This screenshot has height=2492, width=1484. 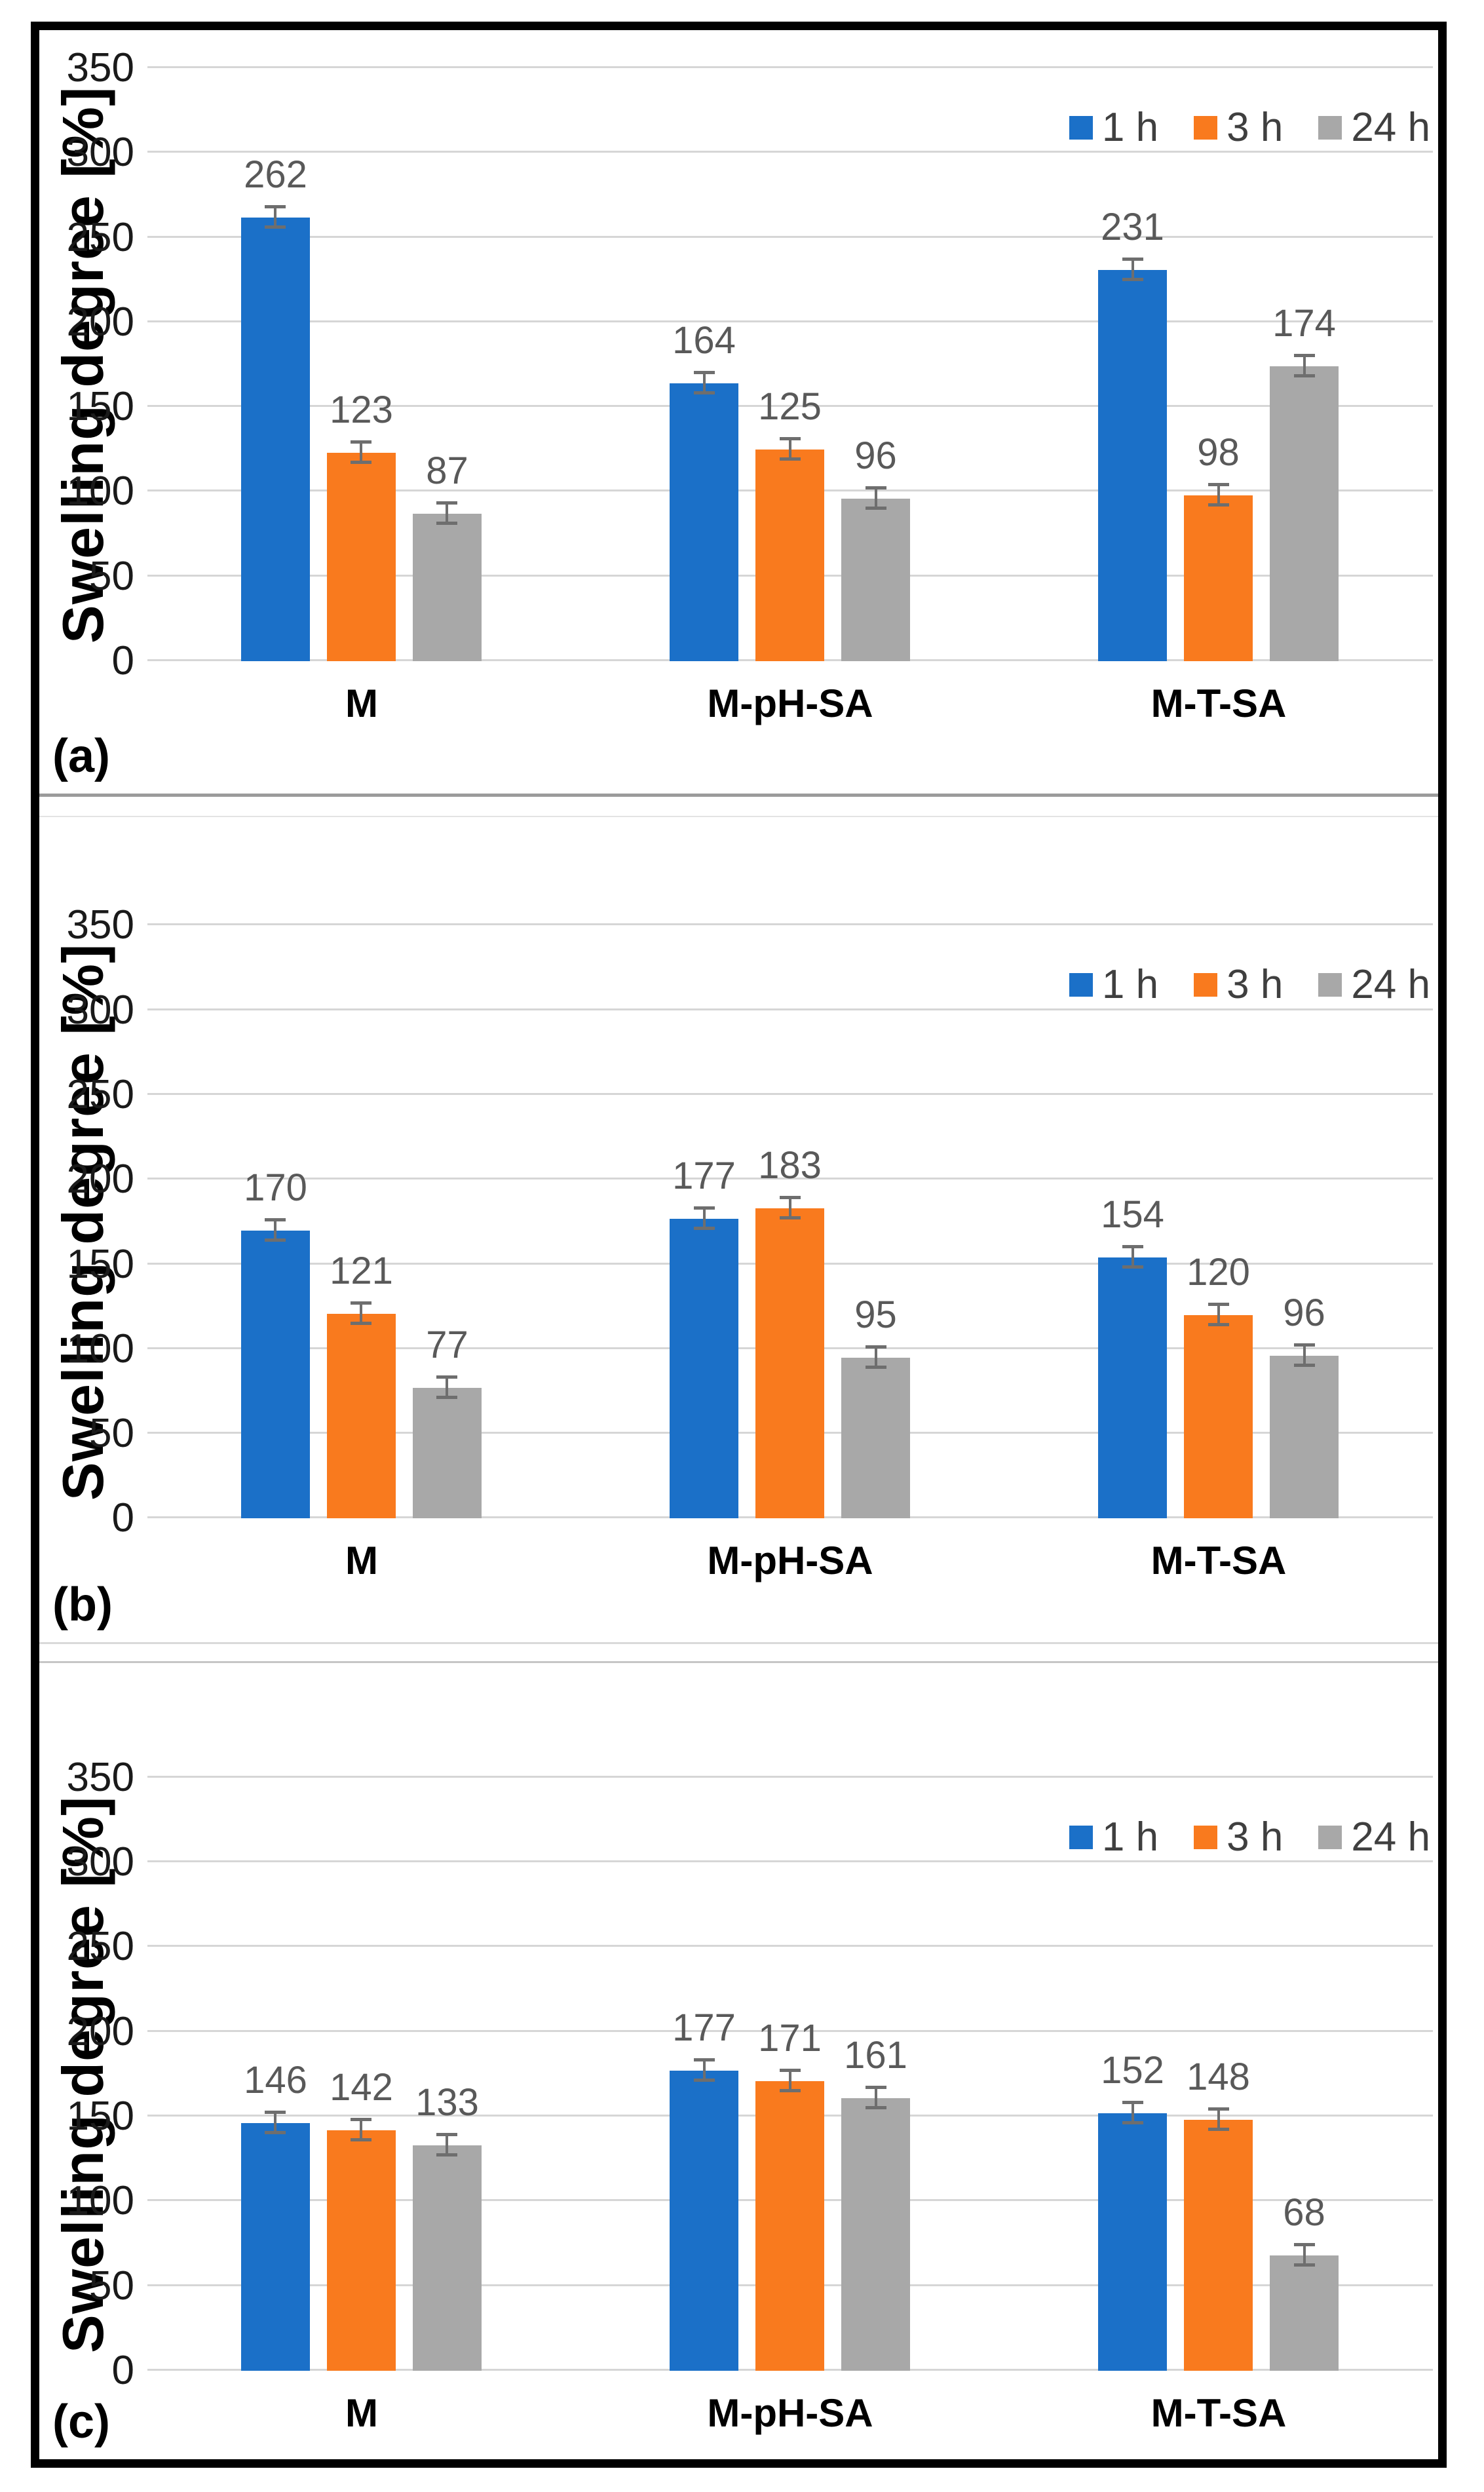 What do you see at coordinates (1113, 985) in the screenshot?
I see `legend-item-1h: 1 h` at bounding box center [1113, 985].